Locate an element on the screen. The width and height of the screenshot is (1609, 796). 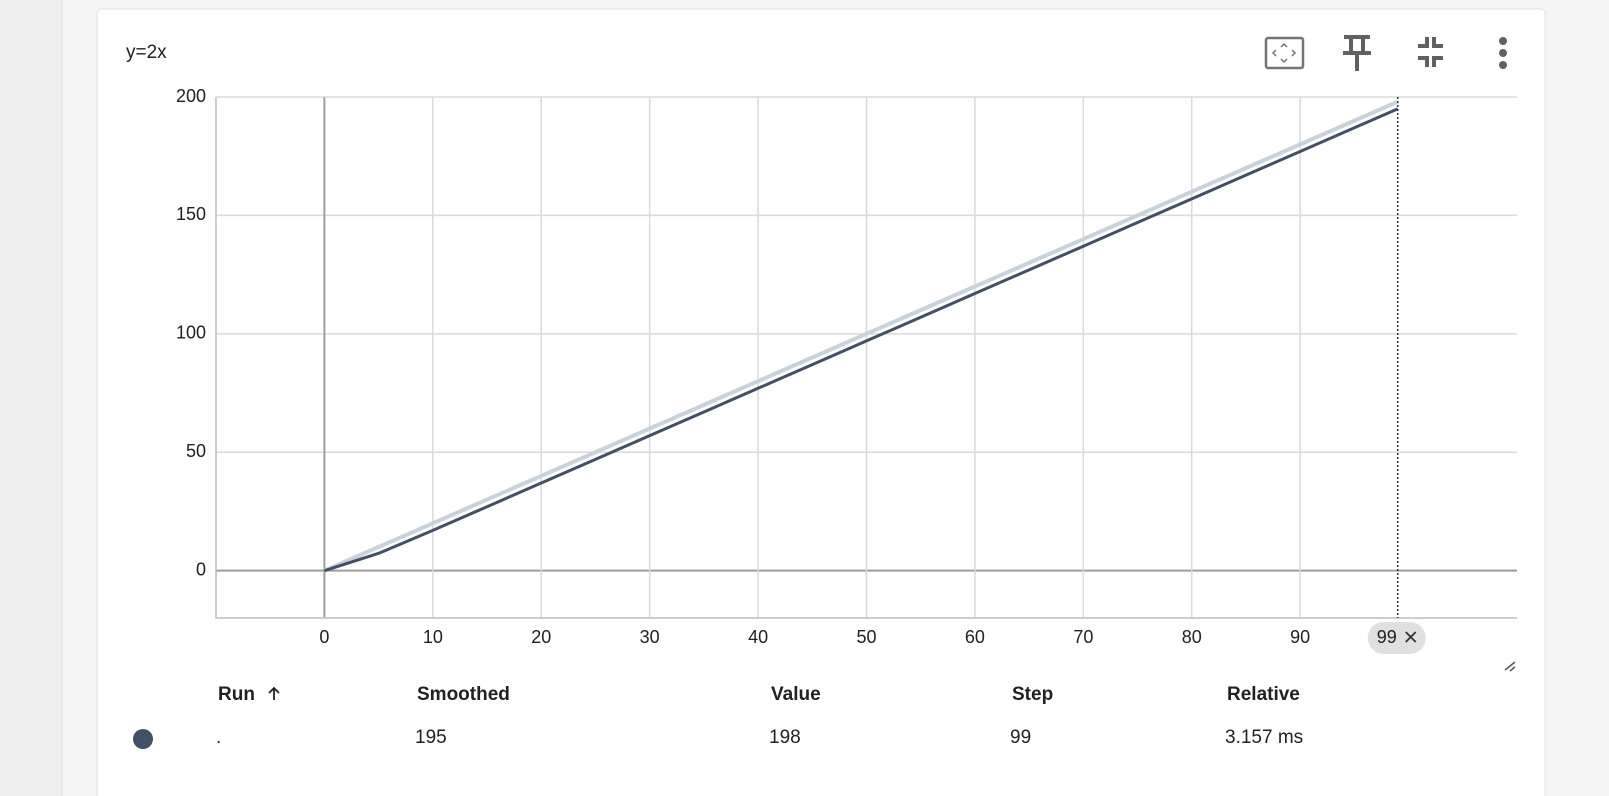
column-header: Smoothed is located at coordinates (463, 694).